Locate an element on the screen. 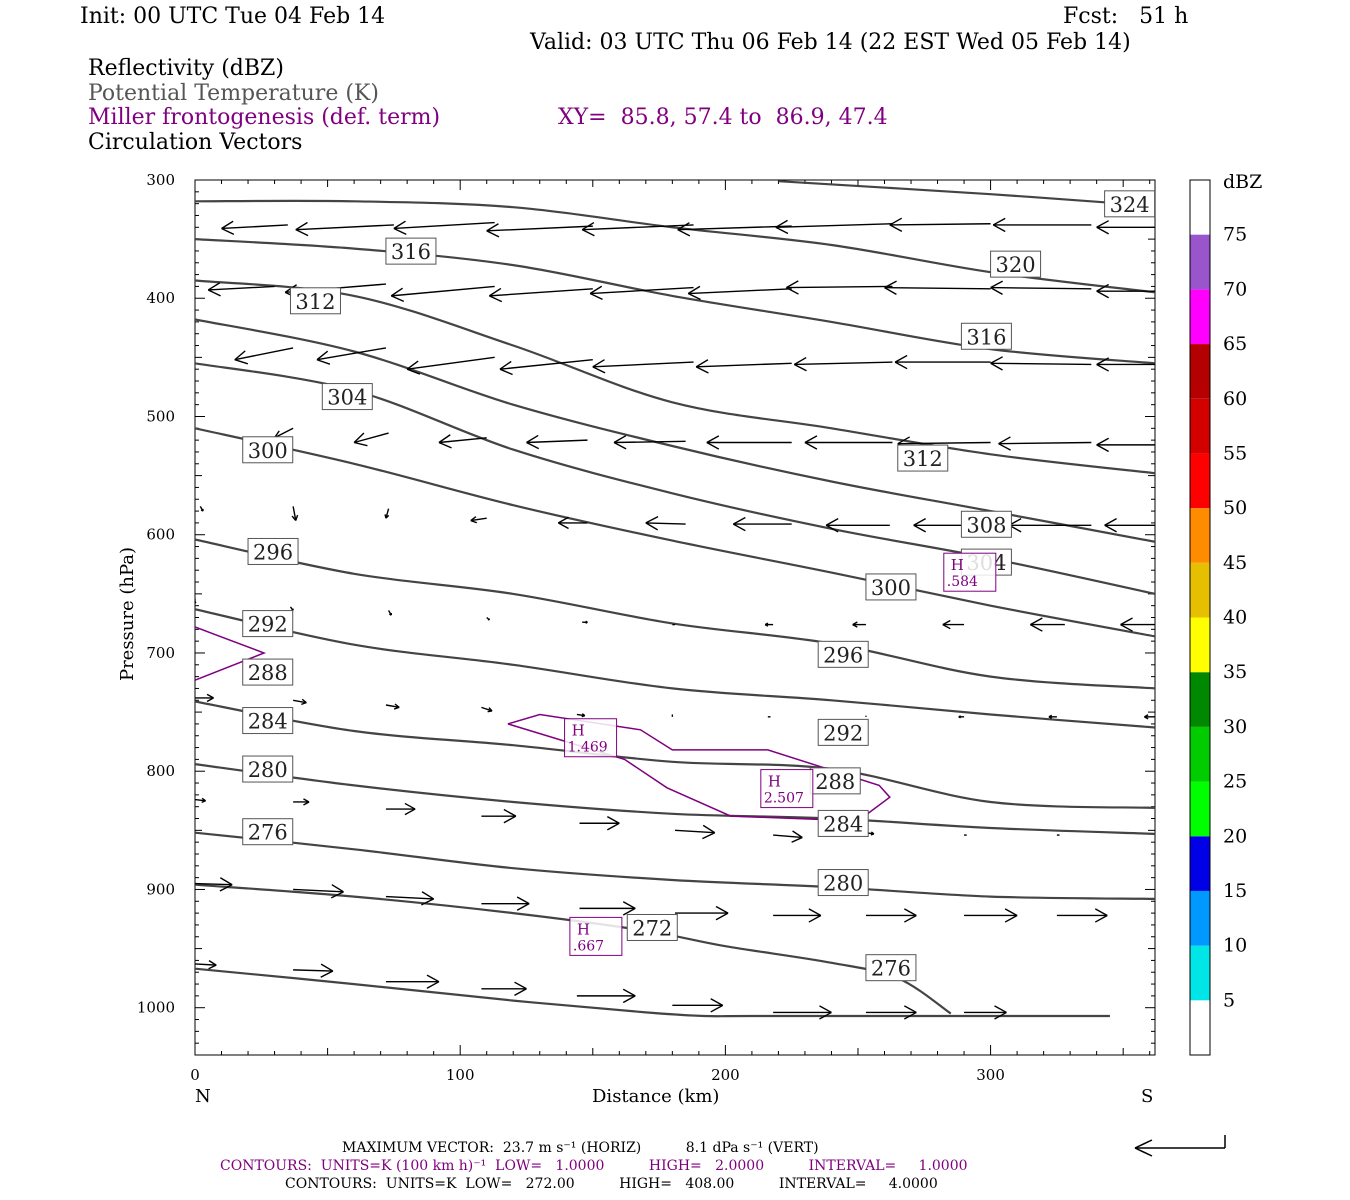 The image size is (1350, 1200). y-tick-label: 700 is located at coordinates (160, 653).